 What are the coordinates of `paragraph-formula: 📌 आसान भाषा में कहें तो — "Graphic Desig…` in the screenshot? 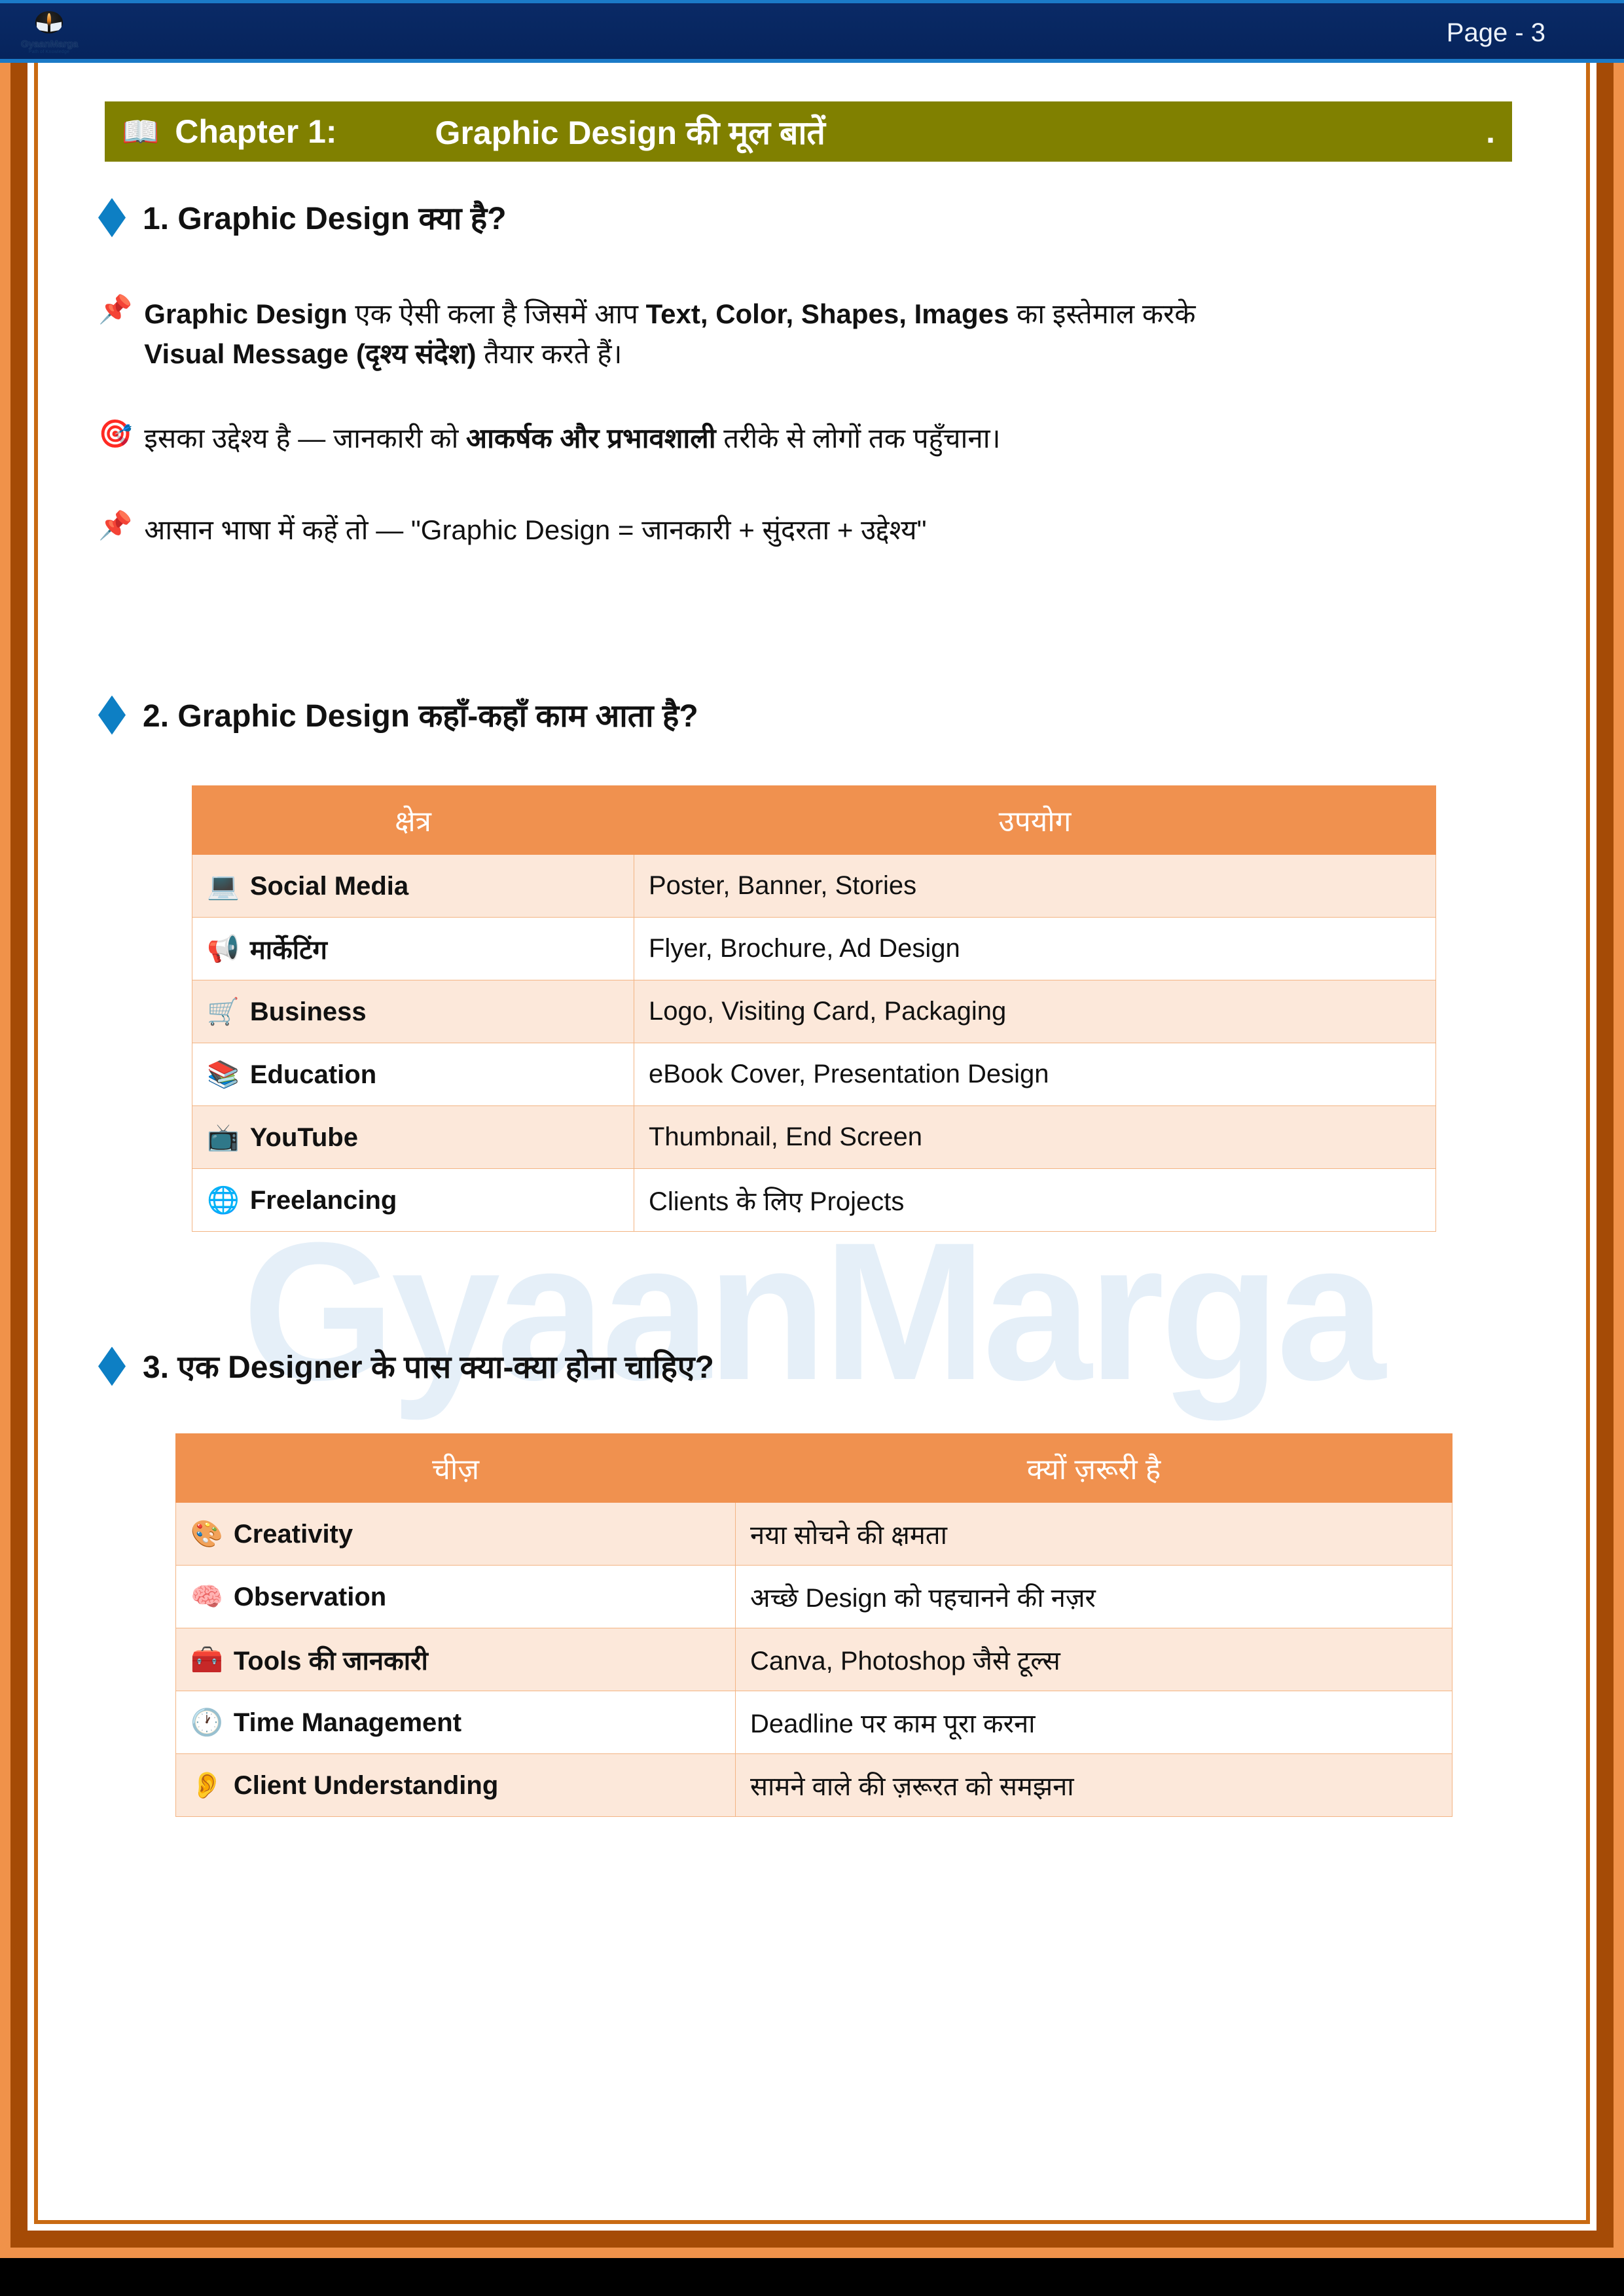 It's located at (818, 530).